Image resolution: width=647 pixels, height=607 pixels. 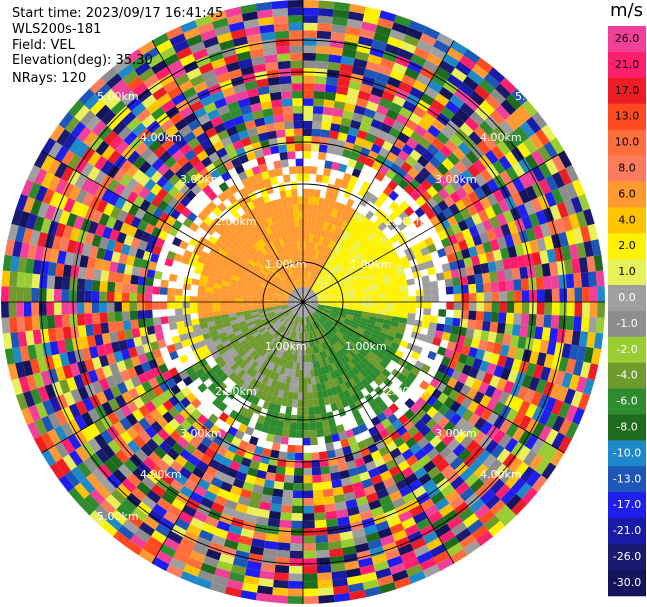 What do you see at coordinates (627, 64) in the screenshot?
I see `colorbar-tick-label: 21.0` at bounding box center [627, 64].